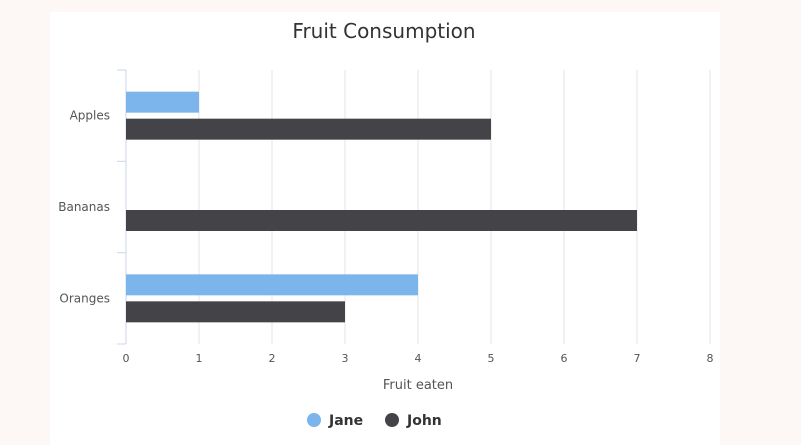  What do you see at coordinates (710, 358) in the screenshot?
I see `x-tick-label: 8` at bounding box center [710, 358].